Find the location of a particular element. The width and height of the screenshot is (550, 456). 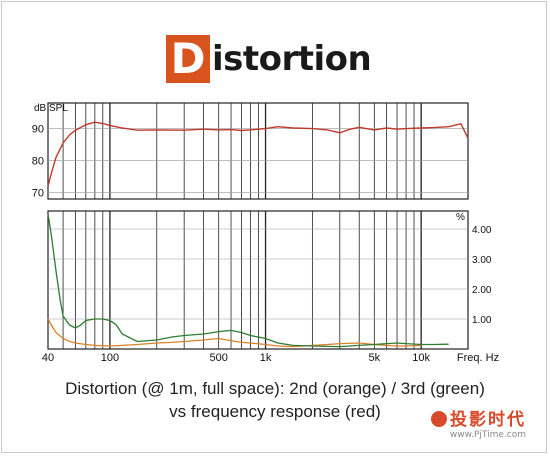

watermark-url: www.PjTime.com is located at coordinates (487, 435).